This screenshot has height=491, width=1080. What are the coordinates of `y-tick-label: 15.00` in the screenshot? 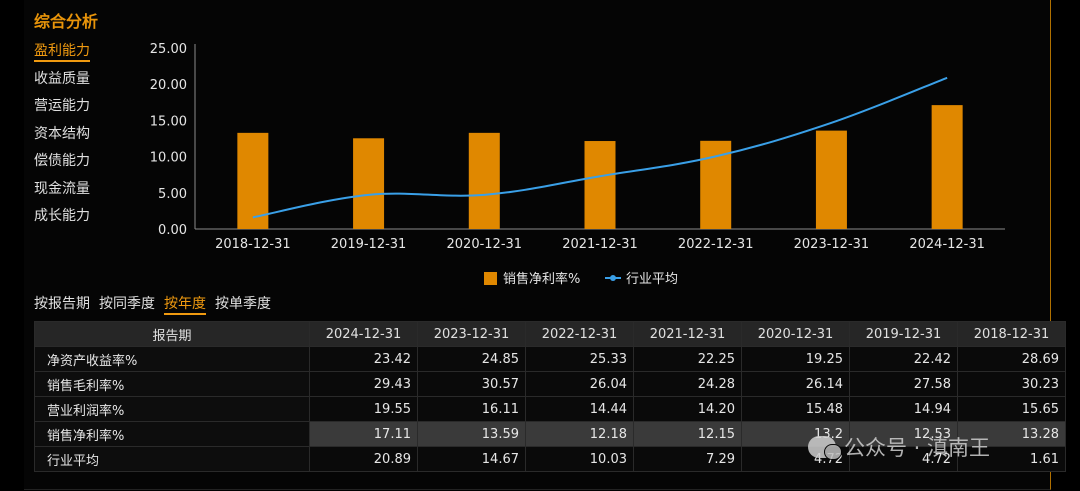 It's located at (168, 121).